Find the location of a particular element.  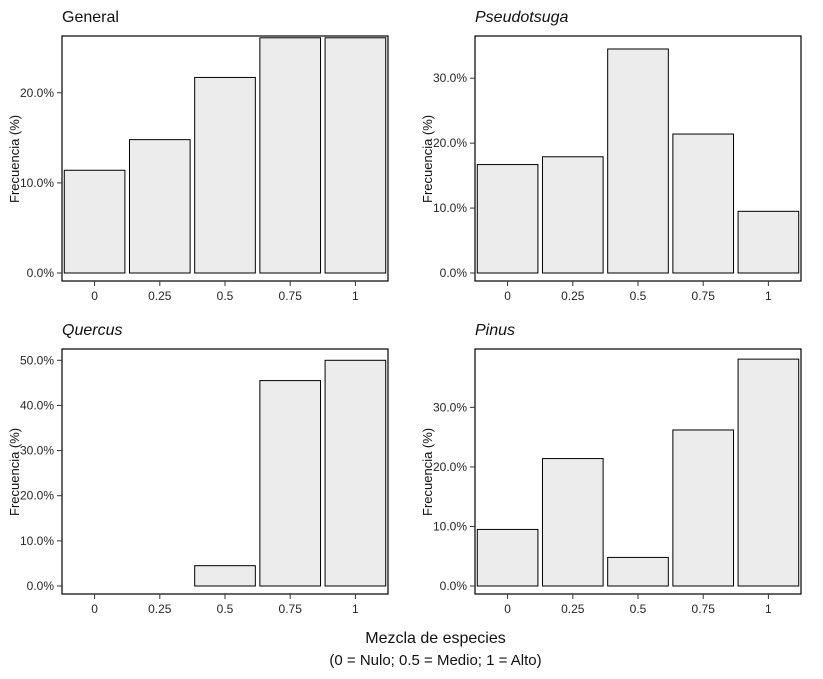

y-tick-label: 50.0% is located at coordinates (37, 360).